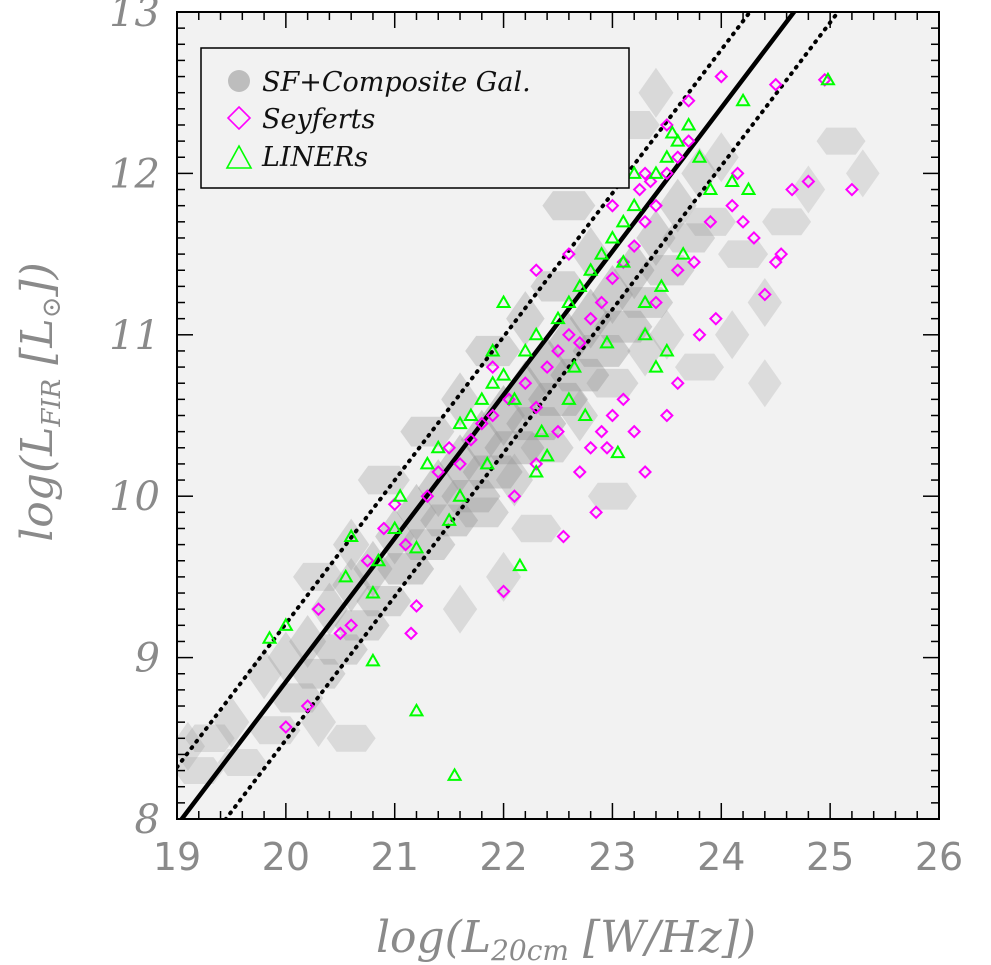 The height and width of the screenshot is (965, 991). What do you see at coordinates (37, 484) in the screenshot?
I see `y-axis-title-pre: log(L` at bounding box center [37, 484].